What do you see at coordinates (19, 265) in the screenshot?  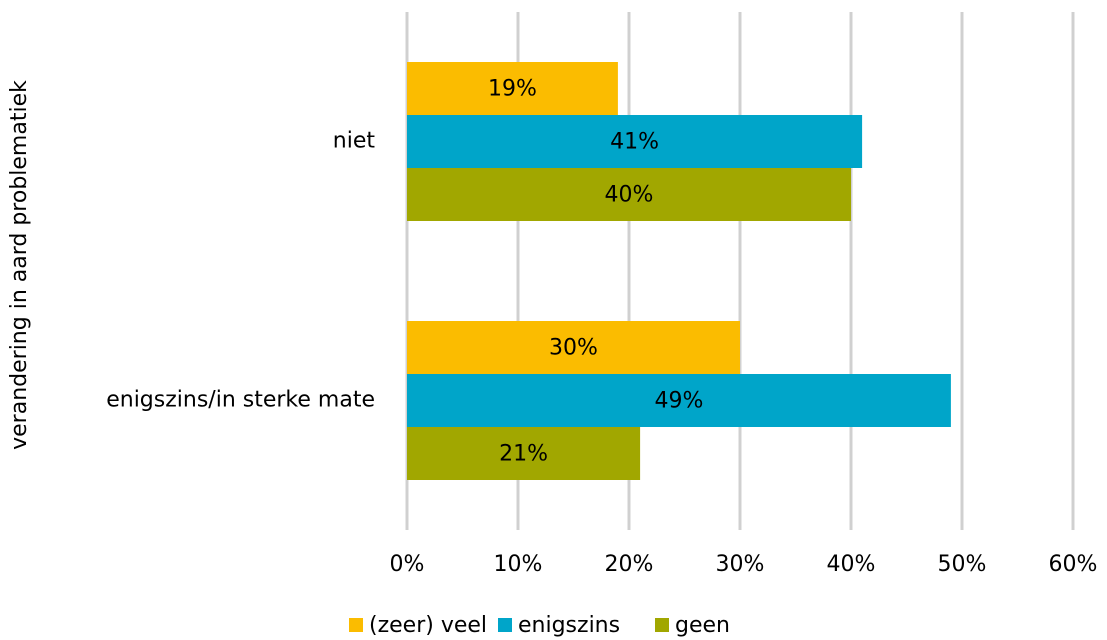 I see `y-axis-label: verandering in aard problematiek` at bounding box center [19, 265].